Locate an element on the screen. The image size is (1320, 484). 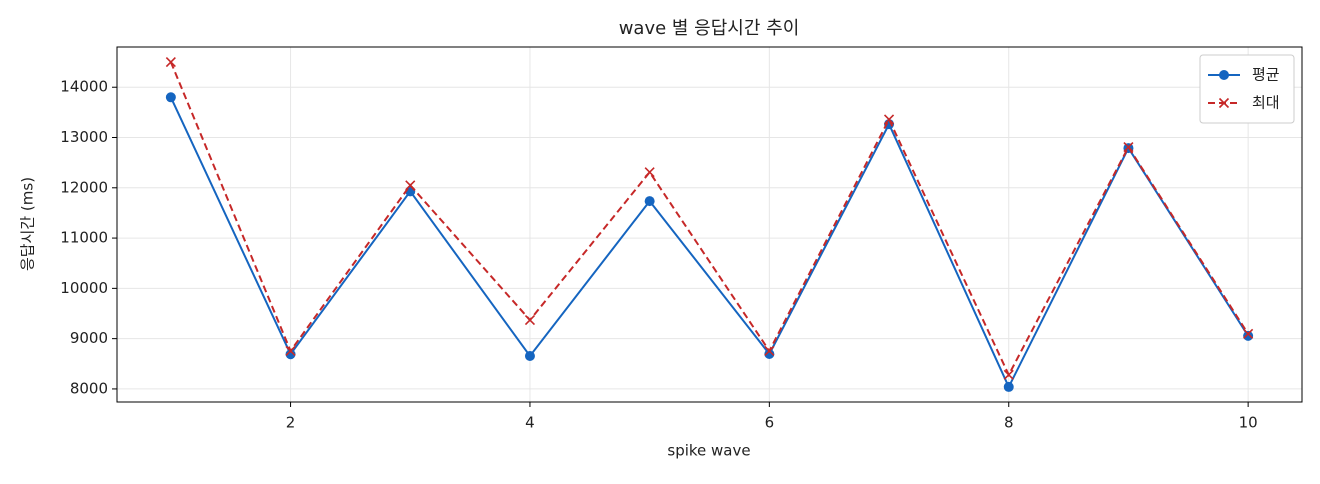
y-tick-label: 11000 is located at coordinates (84, 238).